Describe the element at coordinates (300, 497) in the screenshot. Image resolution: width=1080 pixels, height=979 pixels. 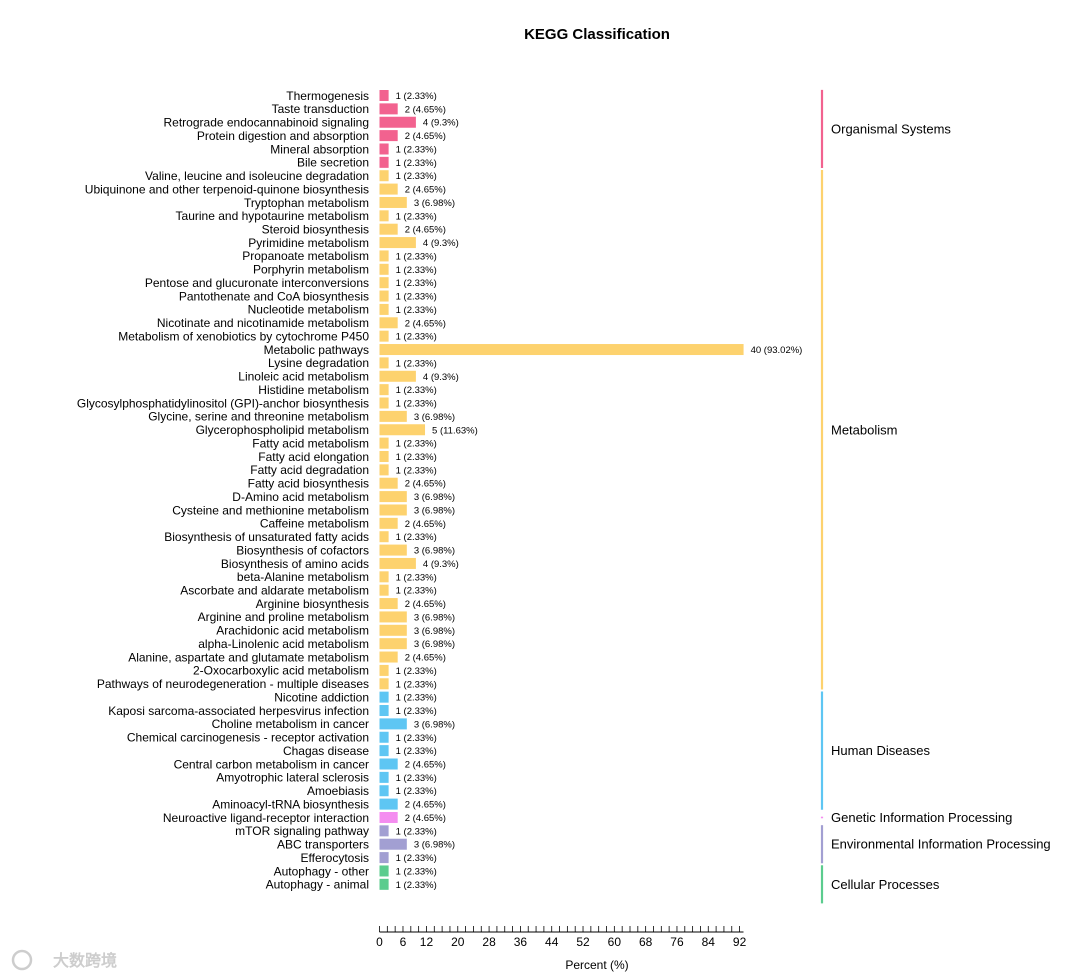
I see `category-label: D-Amino acid metabolism` at that location.